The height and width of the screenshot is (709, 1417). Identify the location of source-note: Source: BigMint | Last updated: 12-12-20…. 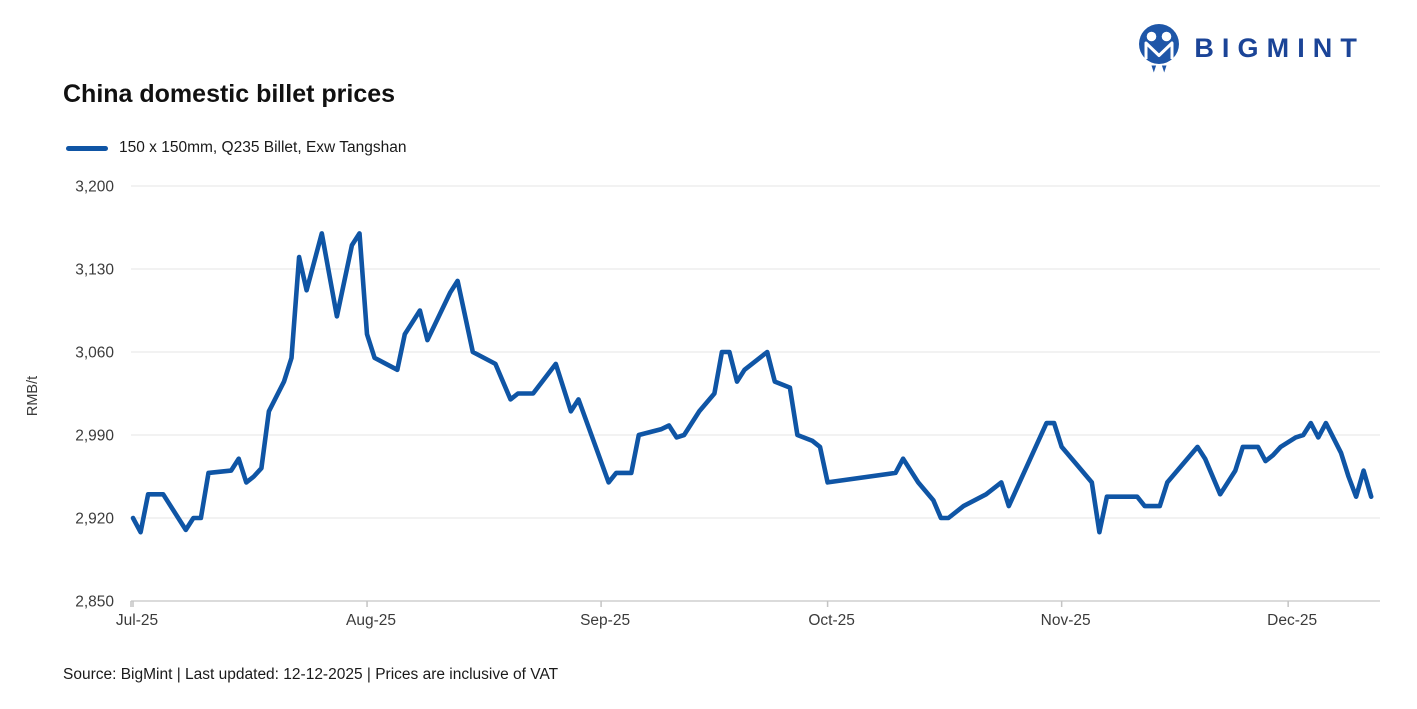
(311, 674).